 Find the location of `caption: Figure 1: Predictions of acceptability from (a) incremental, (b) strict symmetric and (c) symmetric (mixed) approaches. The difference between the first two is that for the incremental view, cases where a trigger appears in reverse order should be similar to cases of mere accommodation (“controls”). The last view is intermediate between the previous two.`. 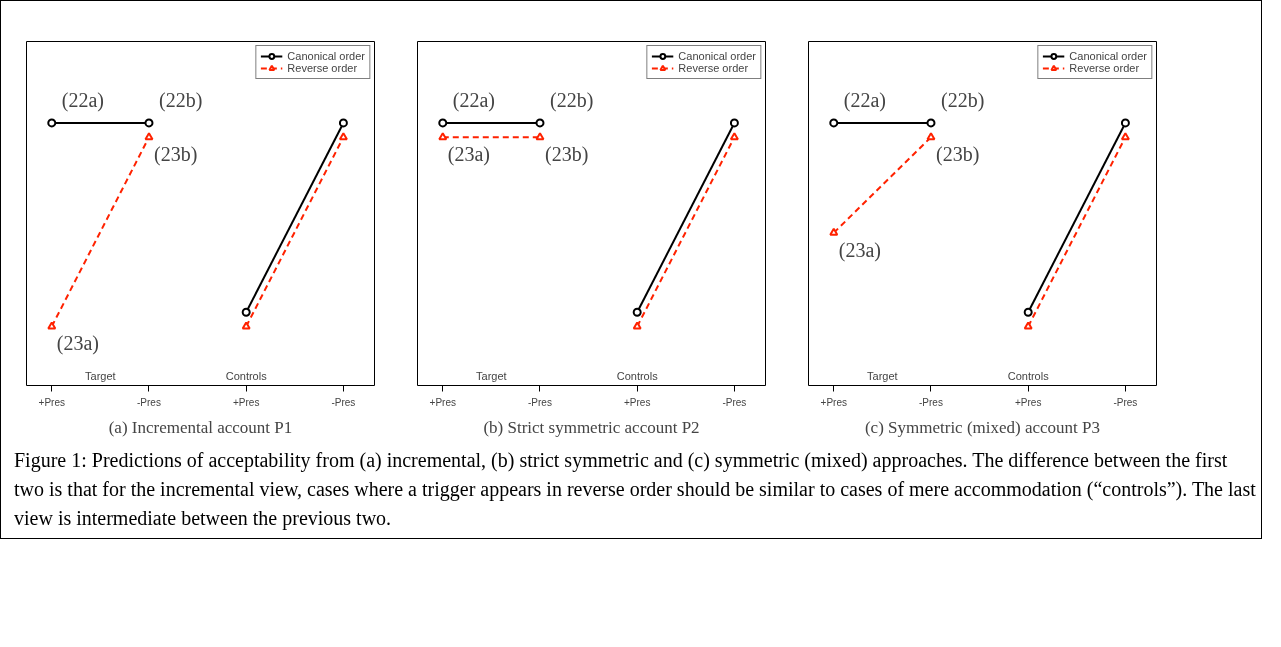

caption: Figure 1: Predictions of acceptability from (a) incremental, (b) strict symmetric and (c) symmetric (mixed) approaches. The difference between the first two is that for the incremental view, cases where a trigger appears in reverse order should be similar to cases of mere accommodation (“controls”). The last view is intermediate between the previous two. is located at coordinates (635, 490).